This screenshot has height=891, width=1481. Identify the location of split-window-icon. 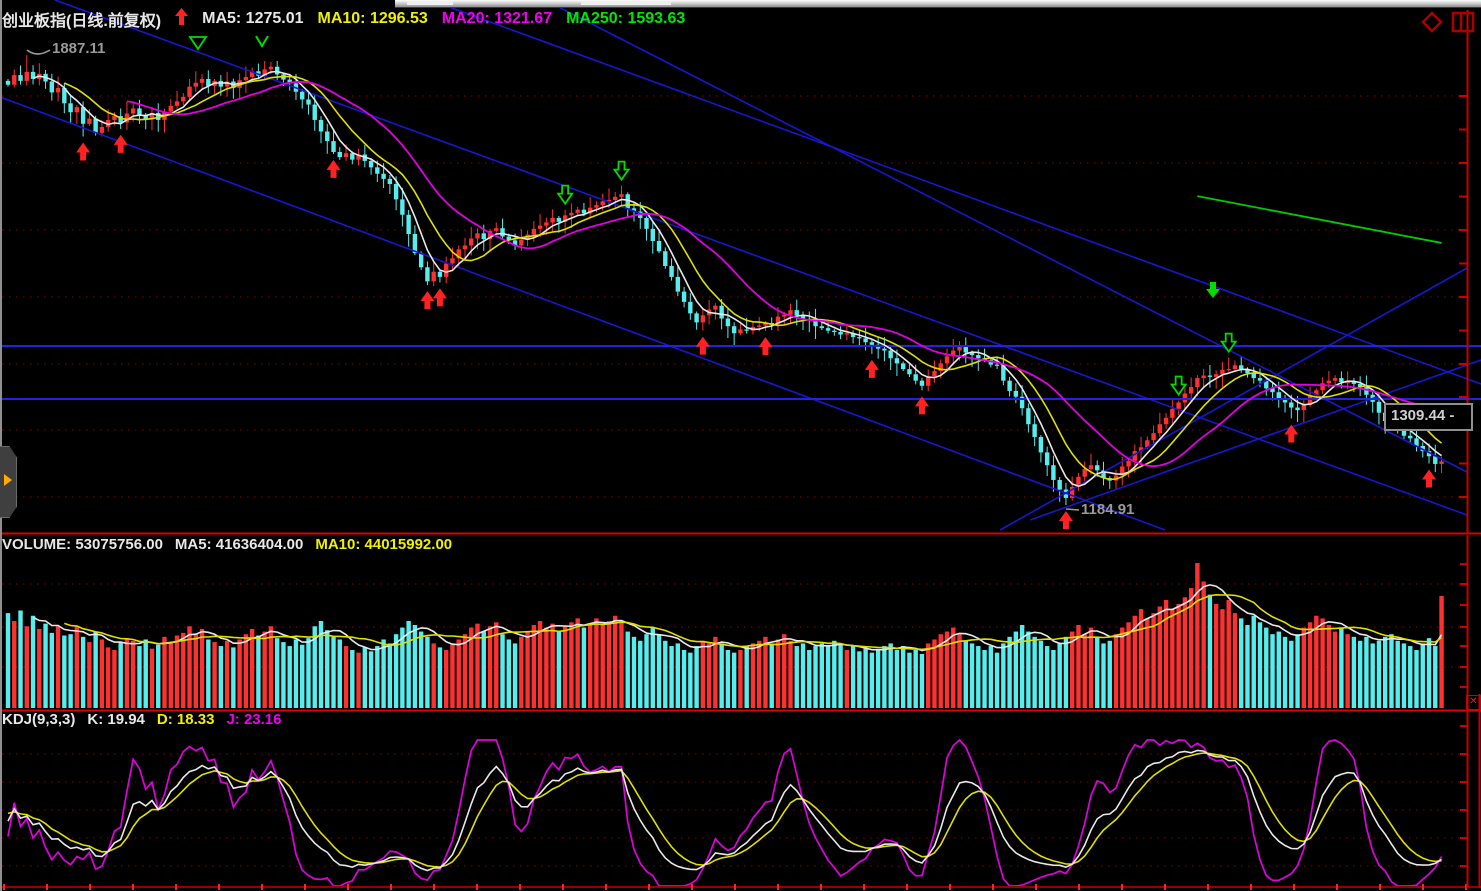
(1463, 24).